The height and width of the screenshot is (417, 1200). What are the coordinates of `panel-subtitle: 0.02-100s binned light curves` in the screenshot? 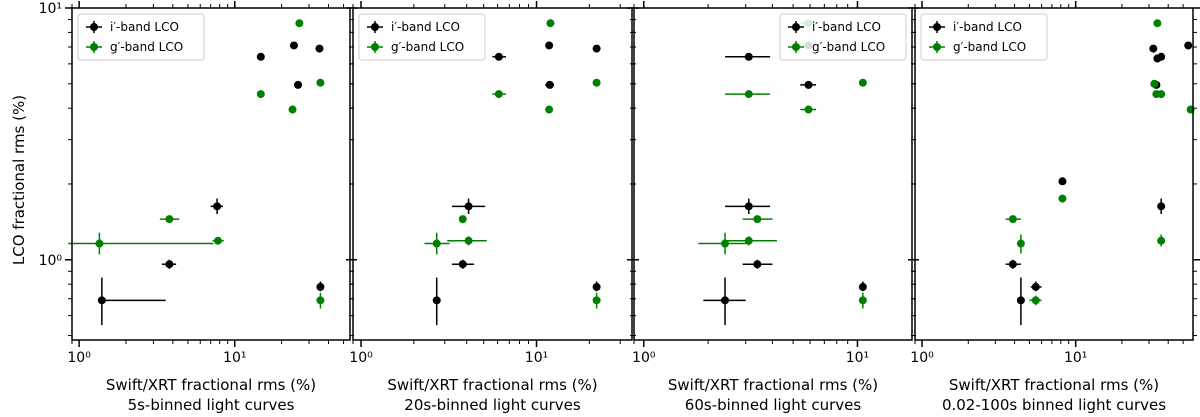 It's located at (1054, 405).